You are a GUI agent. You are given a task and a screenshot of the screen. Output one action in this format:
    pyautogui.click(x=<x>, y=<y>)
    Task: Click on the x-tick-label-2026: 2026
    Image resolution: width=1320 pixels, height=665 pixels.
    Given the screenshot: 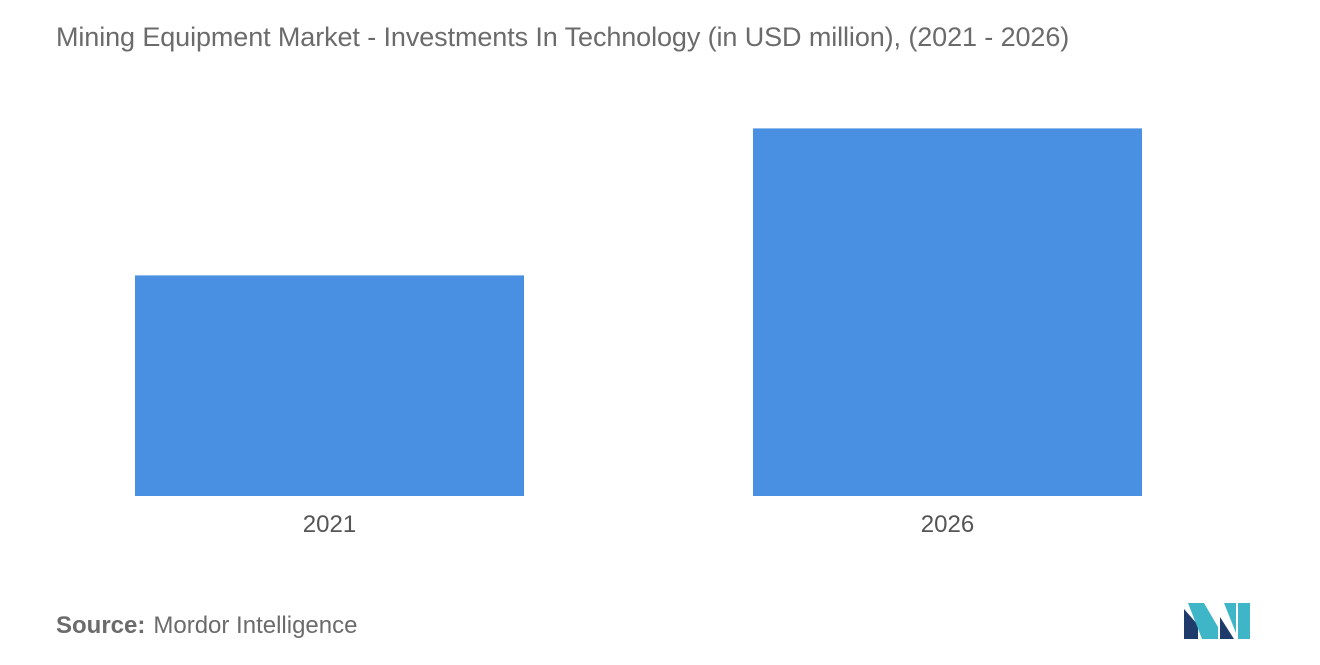 What is the action you would take?
    pyautogui.click(x=947, y=524)
    